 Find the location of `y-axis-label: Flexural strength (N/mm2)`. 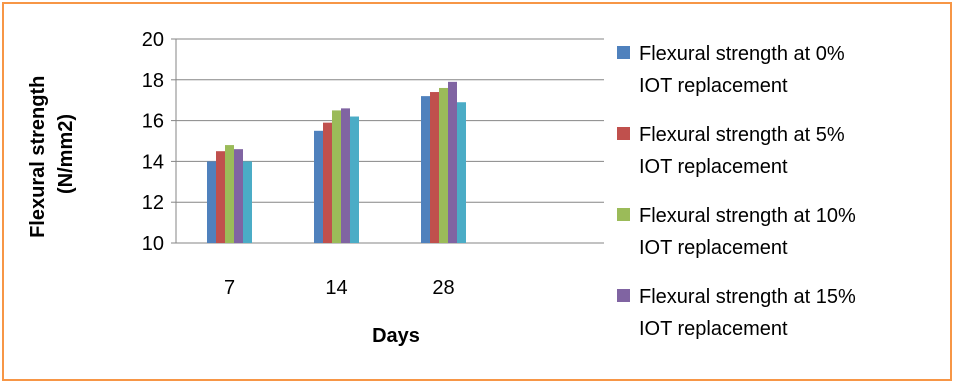

y-axis-label: Flexural strength (N/mm2) is located at coordinates (52, 154).